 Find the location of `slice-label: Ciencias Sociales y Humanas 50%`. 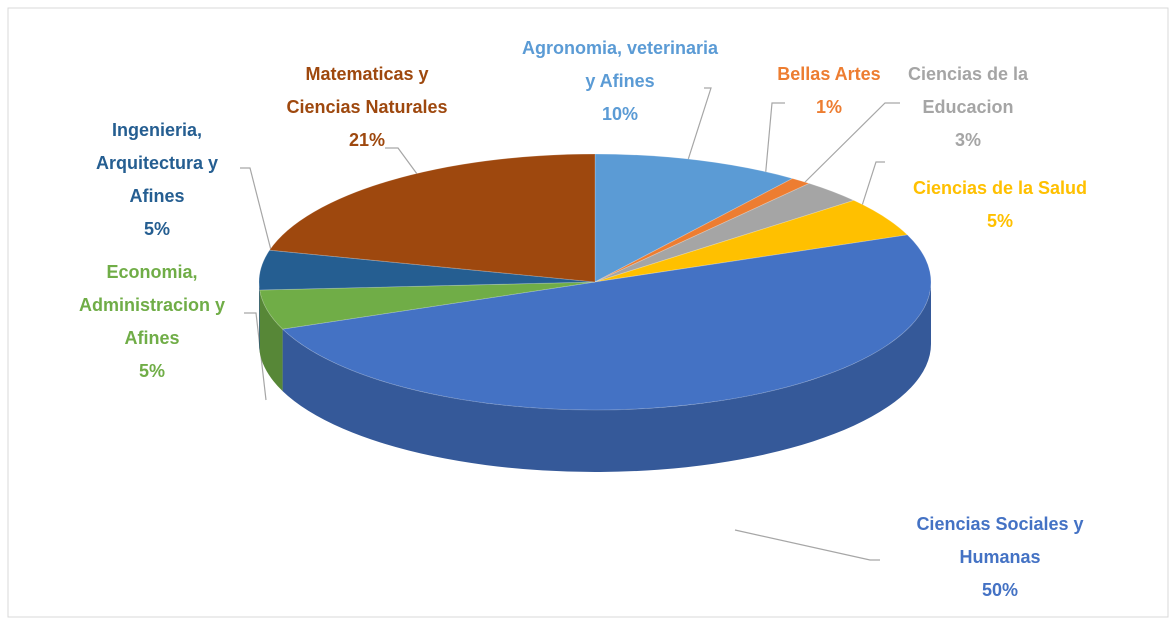

slice-label: Ciencias Sociales y Humanas 50% is located at coordinates (1000, 557).